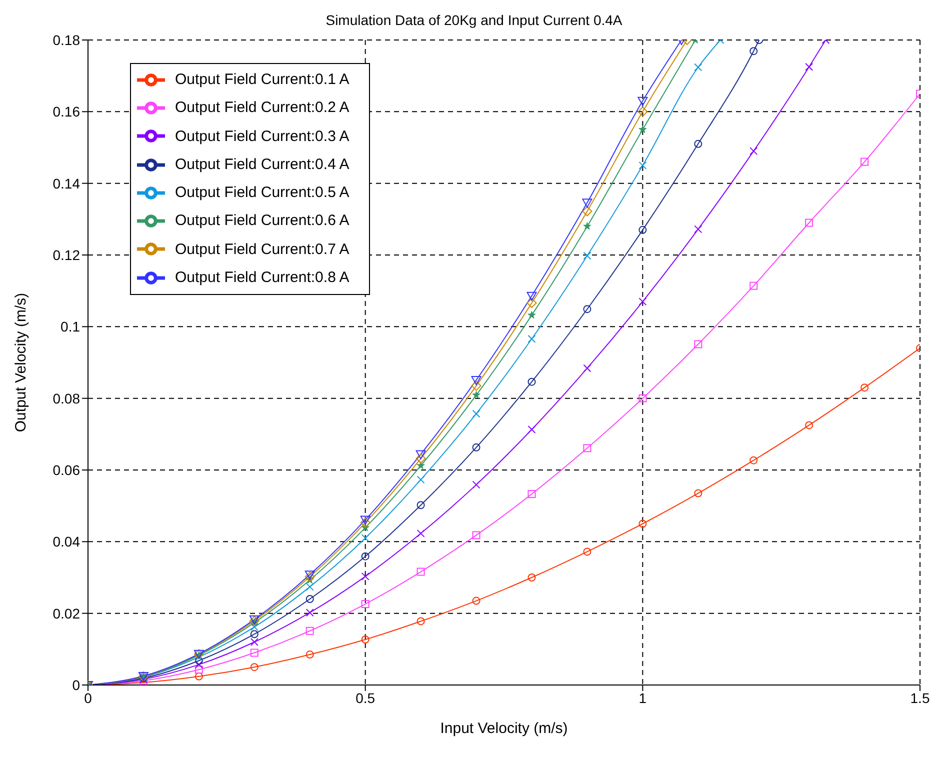 The image size is (948, 763). I want to click on y-tick-label: 0, so click(76, 684).